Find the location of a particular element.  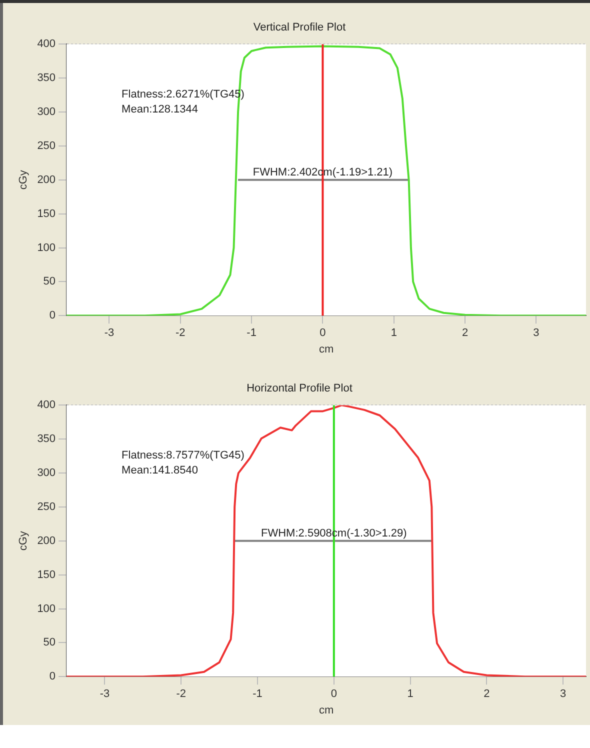

annotation: Mean:128.1344 is located at coordinates (160, 110).